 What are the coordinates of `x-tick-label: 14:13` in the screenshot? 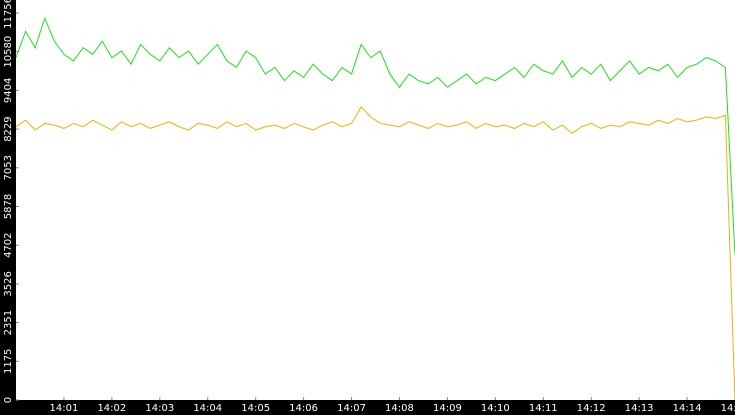 It's located at (639, 408).